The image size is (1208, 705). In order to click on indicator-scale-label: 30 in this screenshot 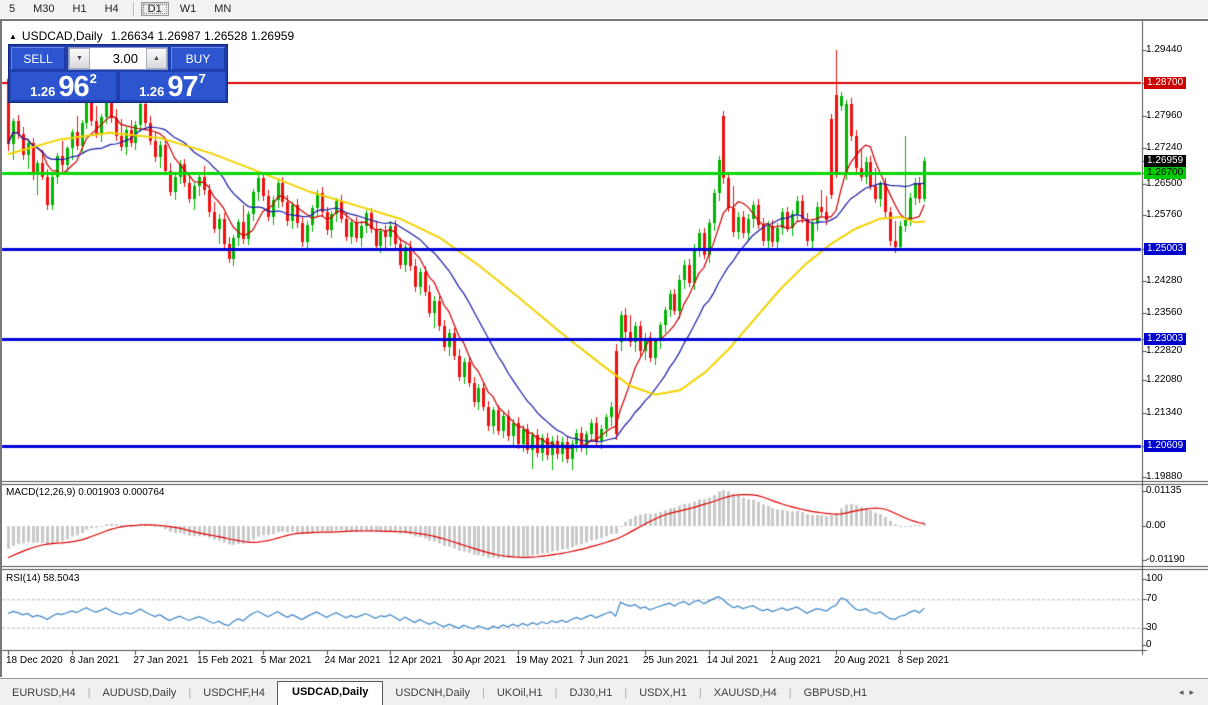, I will do `click(1152, 627)`.